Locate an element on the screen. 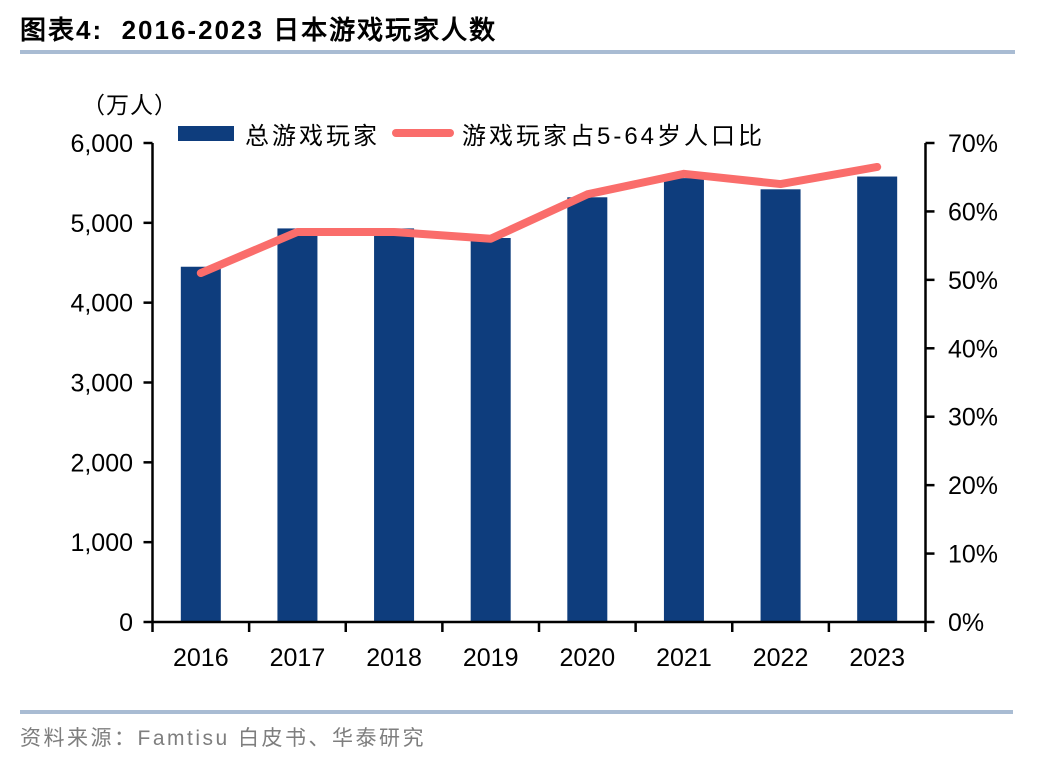 The width and height of the screenshot is (1048, 764). bar-2020 is located at coordinates (587, 409).